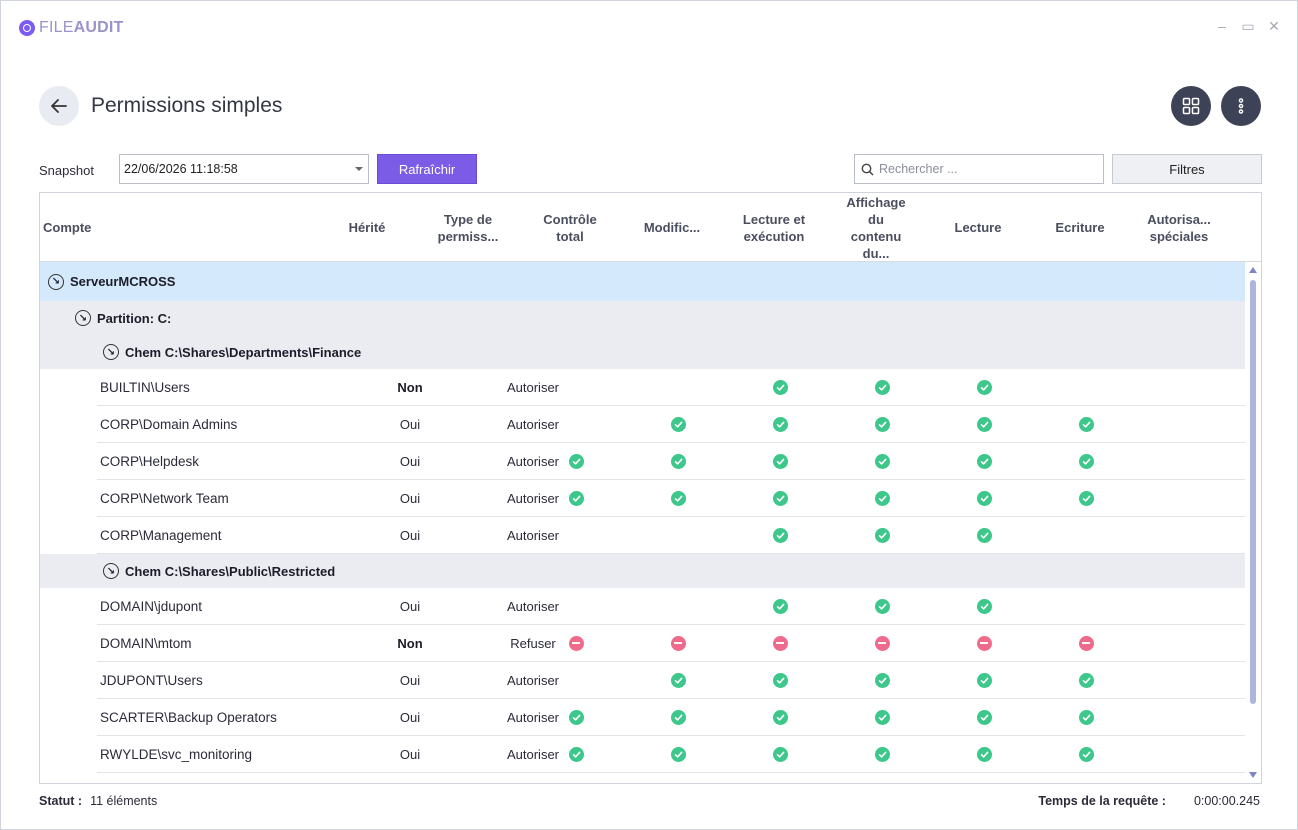 This screenshot has height=830, width=1298. I want to click on layout-grid-button, so click(1191, 106).